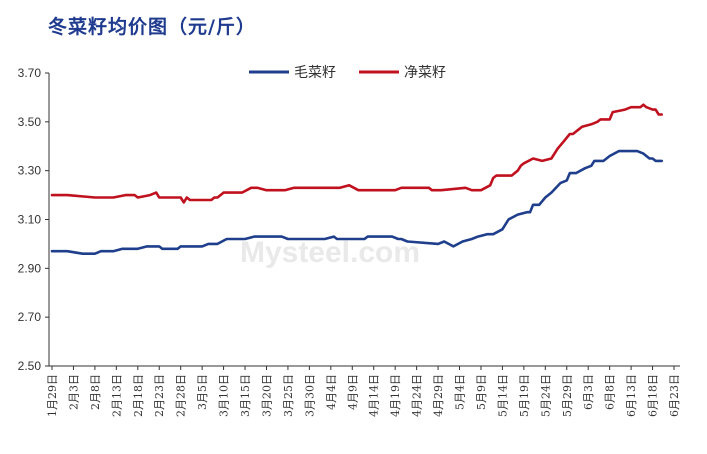  What do you see at coordinates (288, 395) in the screenshot?
I see `x-tick-label: 3月25日` at bounding box center [288, 395].